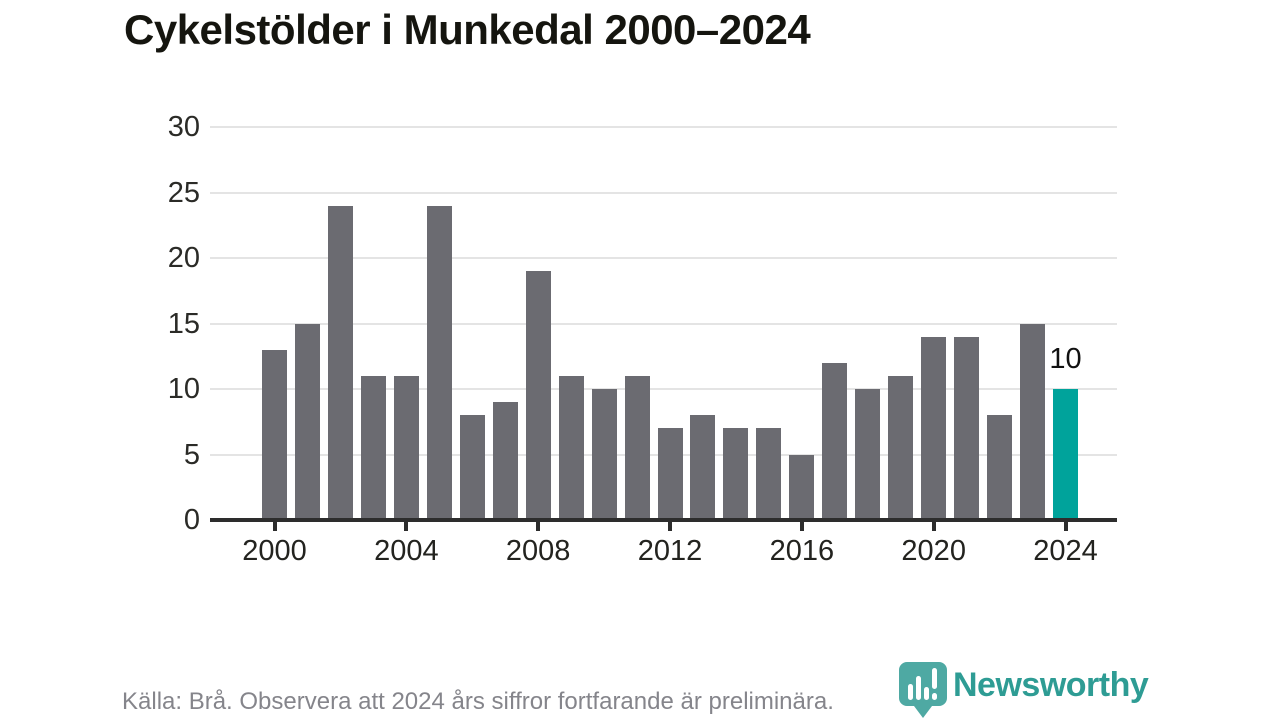  I want to click on bar-2004, so click(406, 447).